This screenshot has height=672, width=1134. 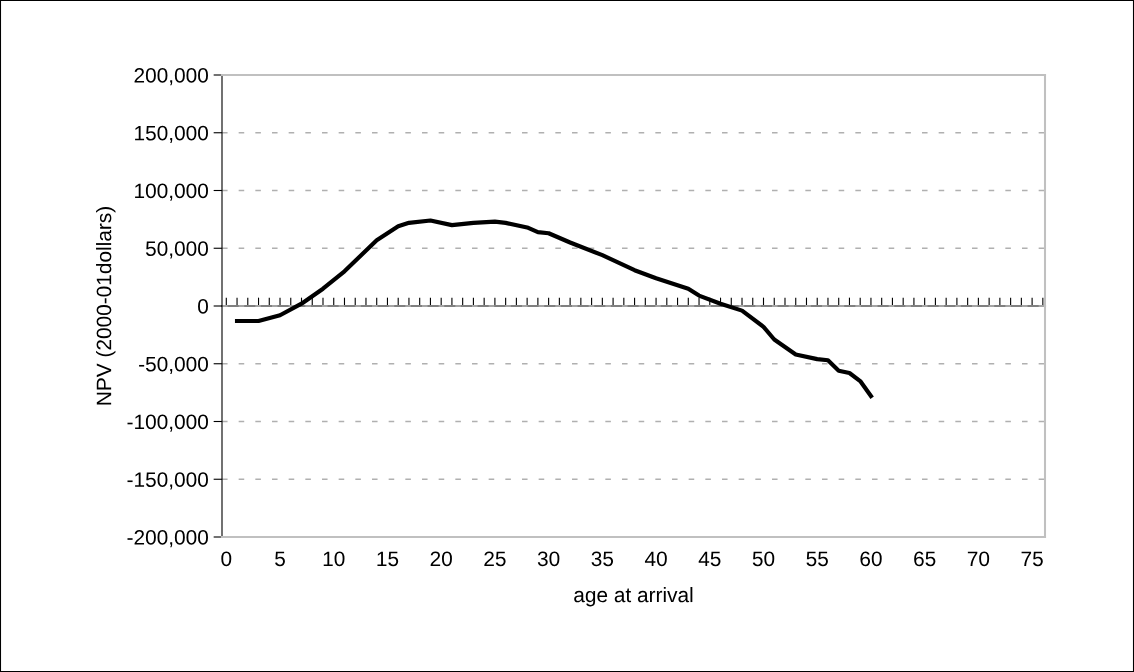 What do you see at coordinates (106, 306) in the screenshot?
I see `y-axis-title: NPV (2000-01dollars)` at bounding box center [106, 306].